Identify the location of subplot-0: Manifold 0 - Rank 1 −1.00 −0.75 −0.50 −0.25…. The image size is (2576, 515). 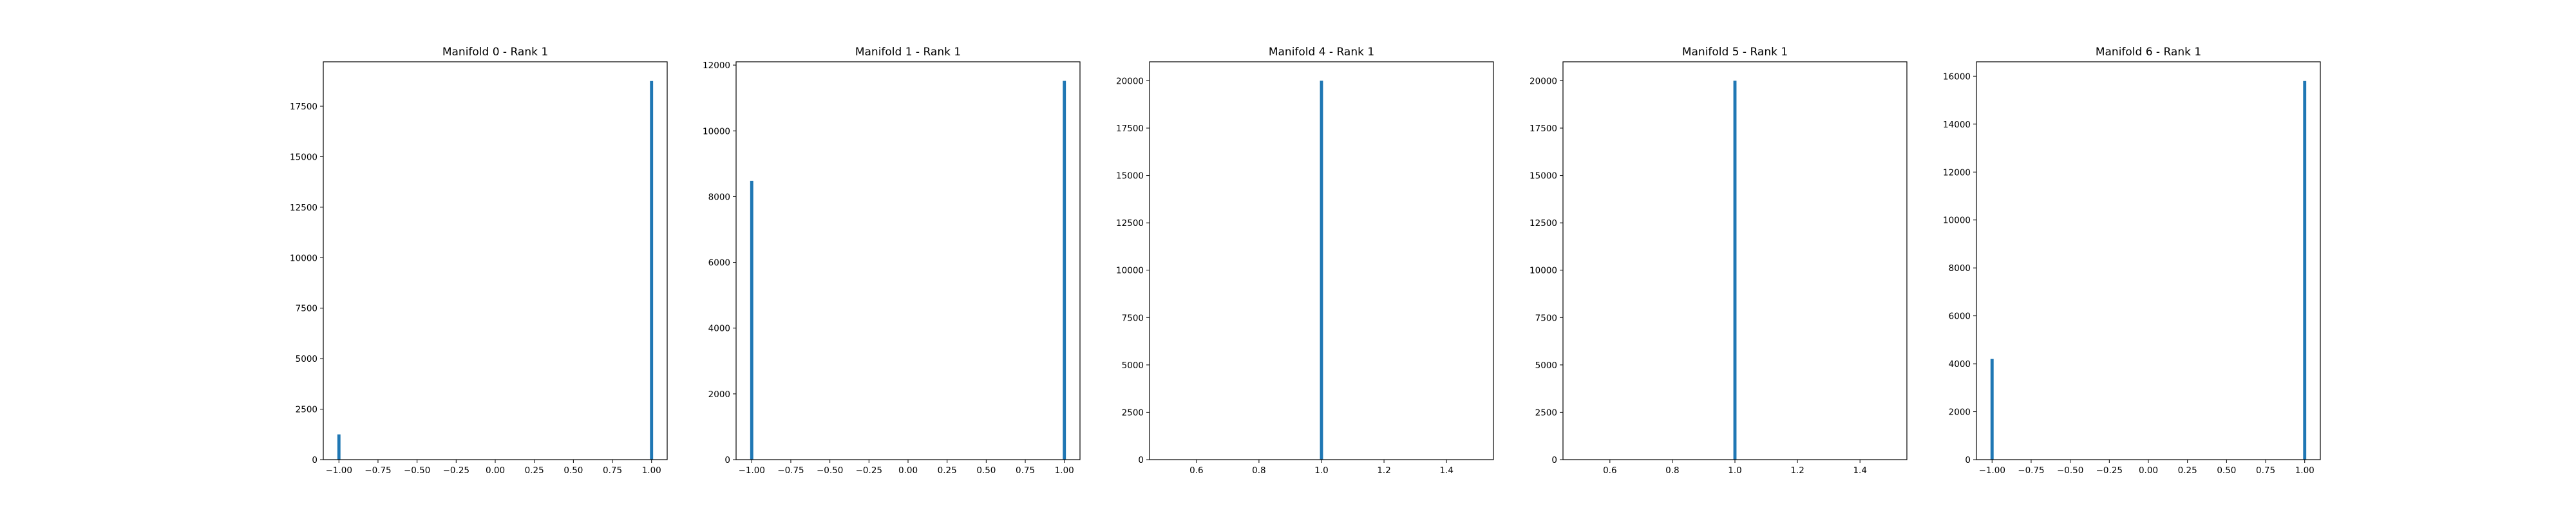
(479, 261).